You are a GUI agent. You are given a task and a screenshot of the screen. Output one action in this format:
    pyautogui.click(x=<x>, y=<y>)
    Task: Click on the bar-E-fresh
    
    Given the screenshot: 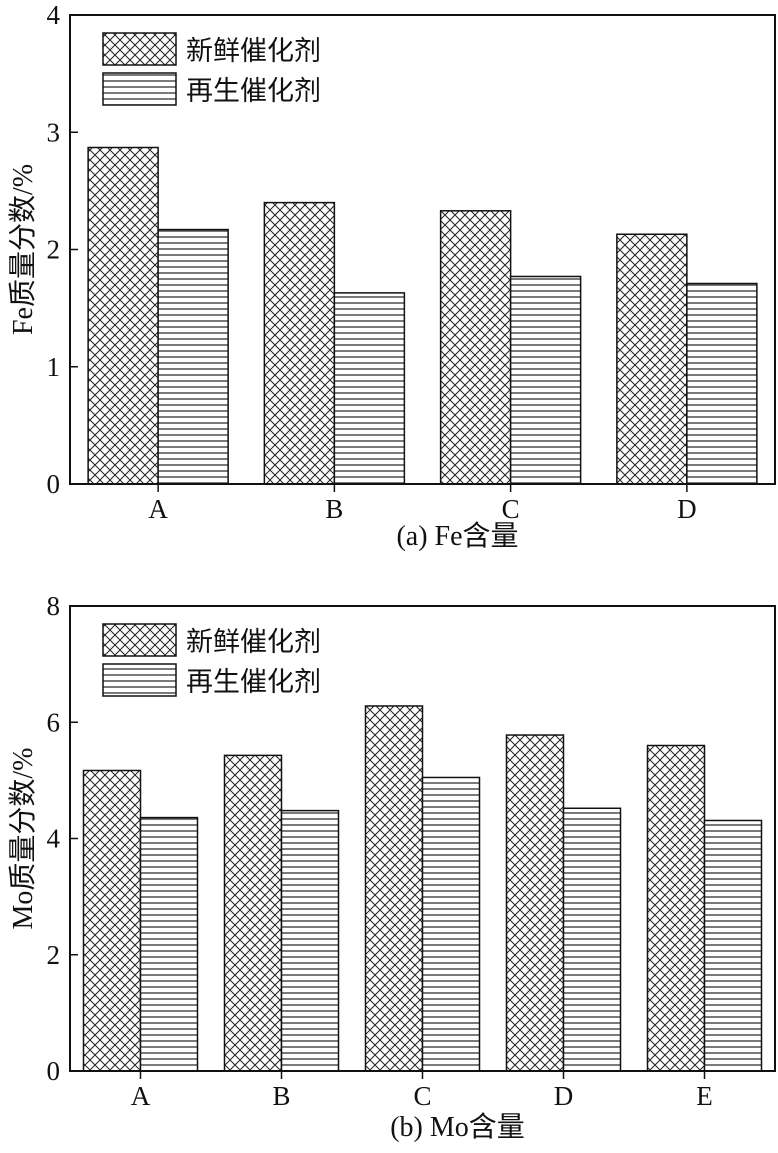 What is the action you would take?
    pyautogui.click(x=676, y=908)
    